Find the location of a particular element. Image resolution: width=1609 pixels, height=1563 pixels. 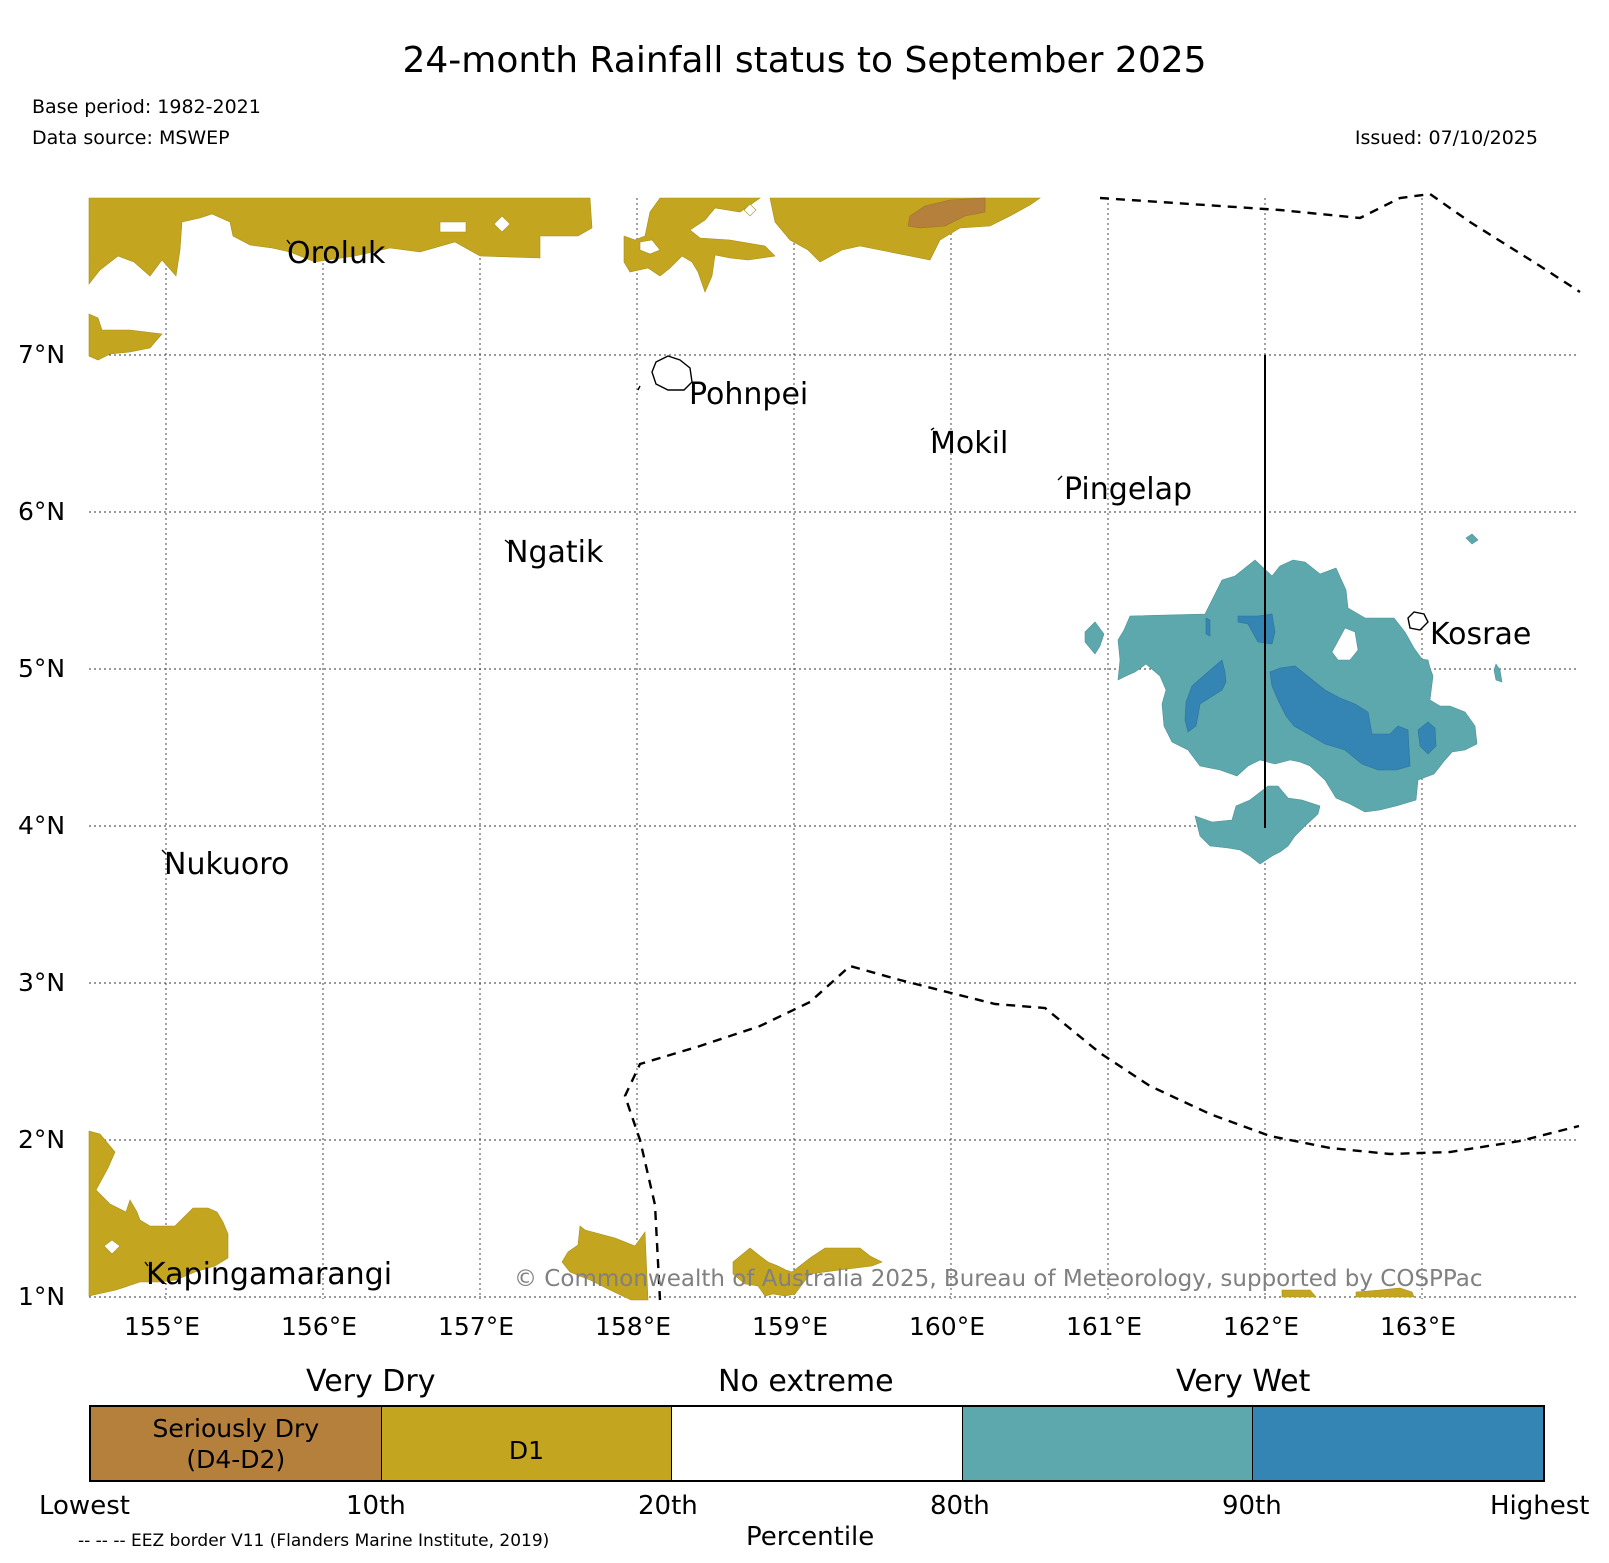

lon-tick: 160°E is located at coordinates (947, 1326).